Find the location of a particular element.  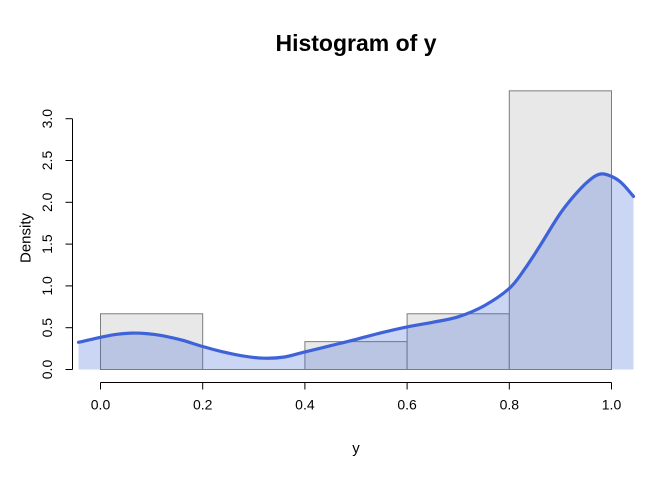

x-tick-label: 0.2 is located at coordinates (203, 405).